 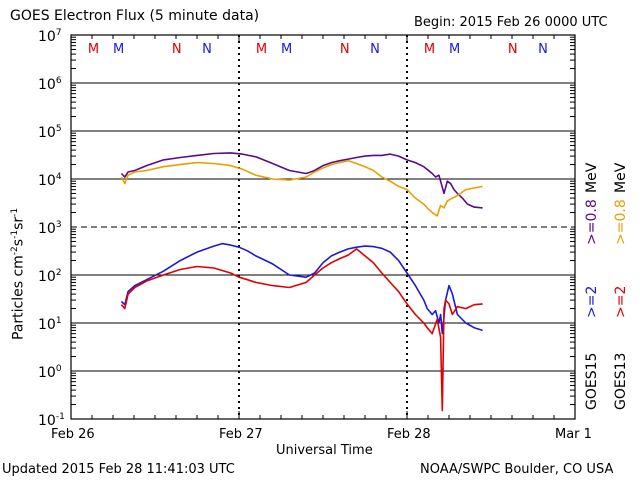 I want to click on x-tick-label: Feb 27, so click(x=241, y=434).